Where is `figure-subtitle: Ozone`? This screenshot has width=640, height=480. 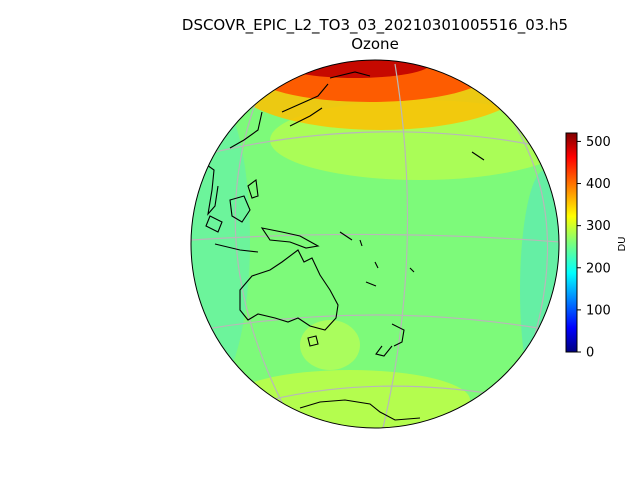 figure-subtitle: Ozone is located at coordinates (375, 44).